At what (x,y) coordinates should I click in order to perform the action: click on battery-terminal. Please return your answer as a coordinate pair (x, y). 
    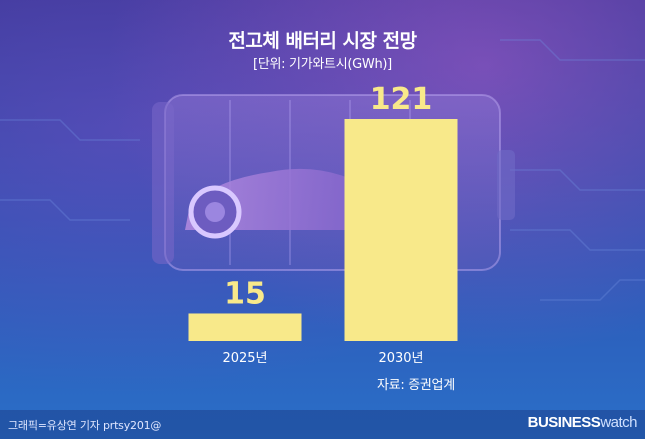
    Looking at the image, I should click on (506, 185).